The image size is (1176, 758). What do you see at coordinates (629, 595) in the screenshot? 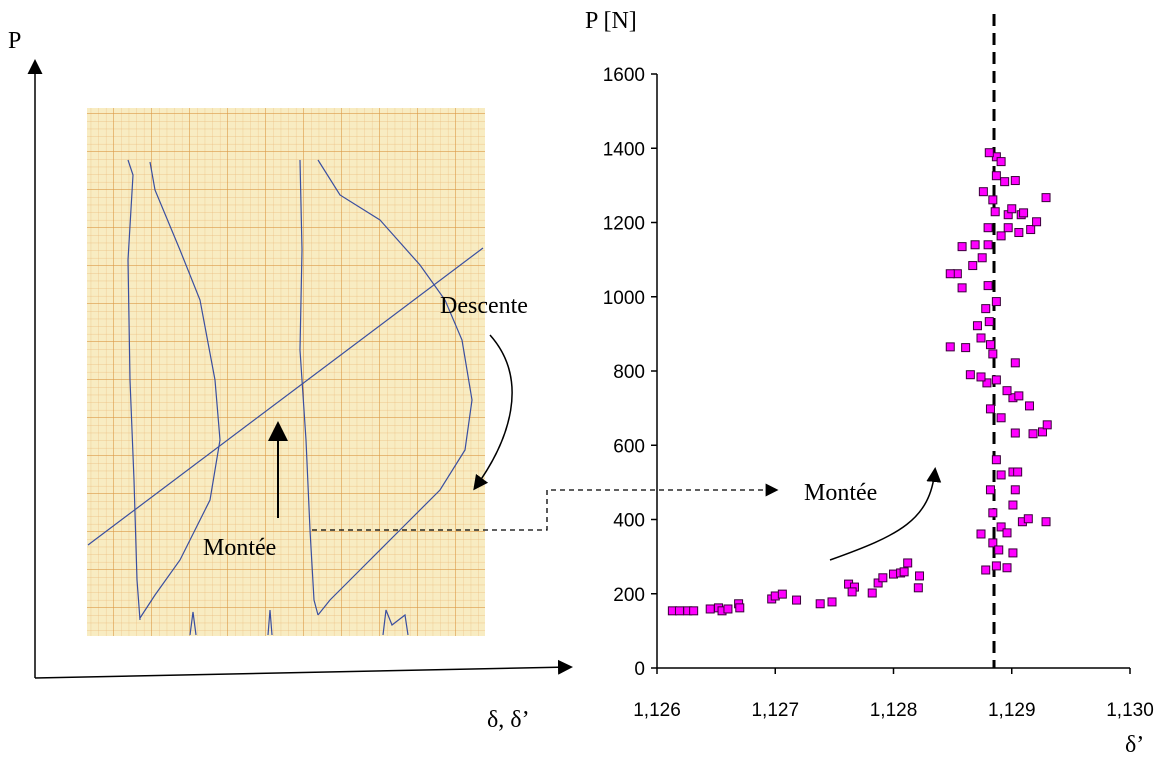
I see `y-tick-label: 200` at bounding box center [629, 595].